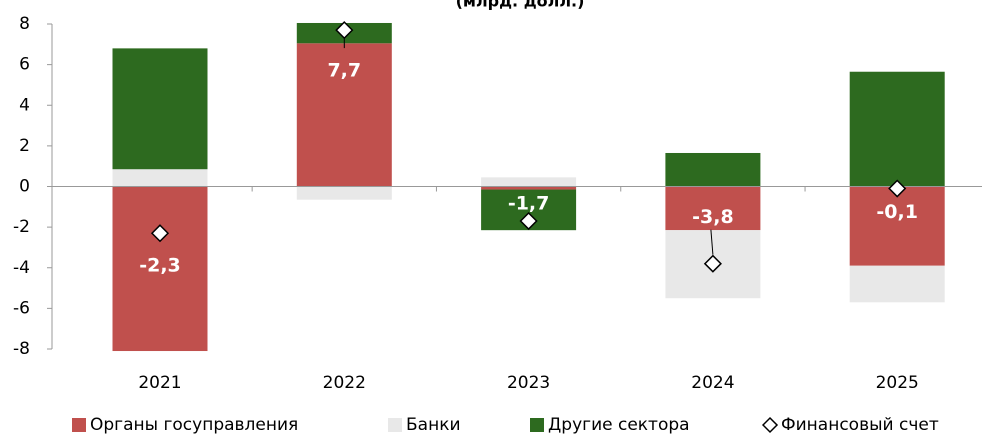  What do you see at coordinates (713, 217) in the screenshot?
I see `data-label: -3,8` at bounding box center [713, 217].